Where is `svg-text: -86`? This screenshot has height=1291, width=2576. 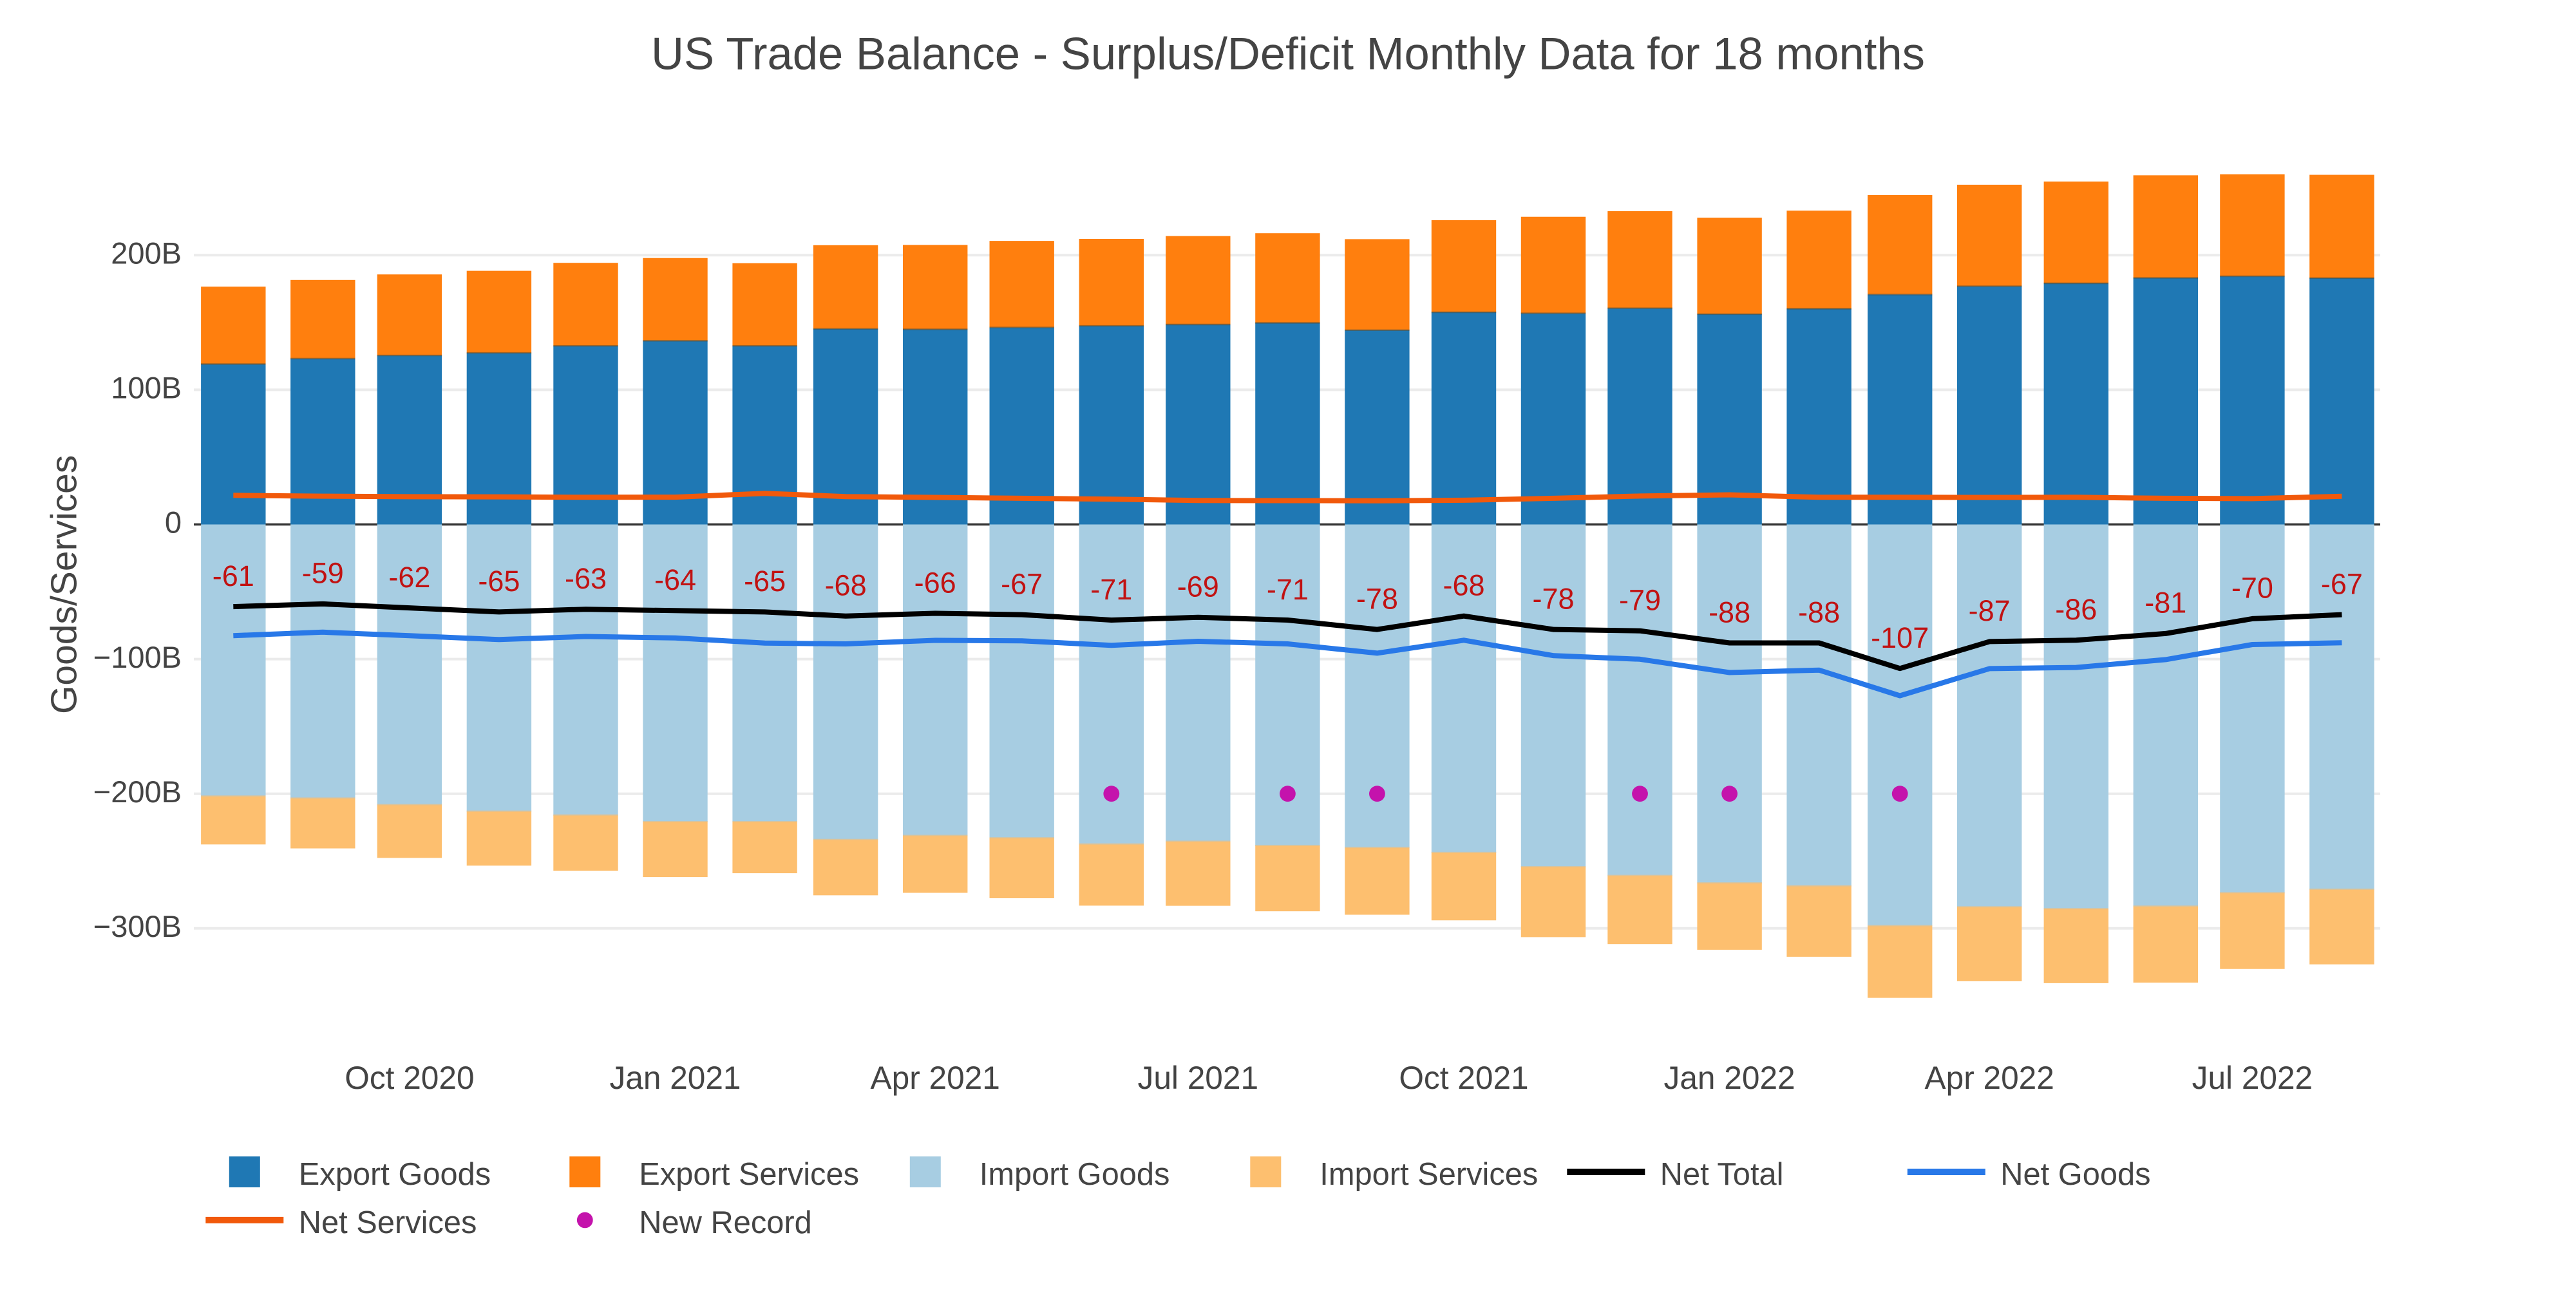 svg-text: -86 is located at coordinates (2076, 609).